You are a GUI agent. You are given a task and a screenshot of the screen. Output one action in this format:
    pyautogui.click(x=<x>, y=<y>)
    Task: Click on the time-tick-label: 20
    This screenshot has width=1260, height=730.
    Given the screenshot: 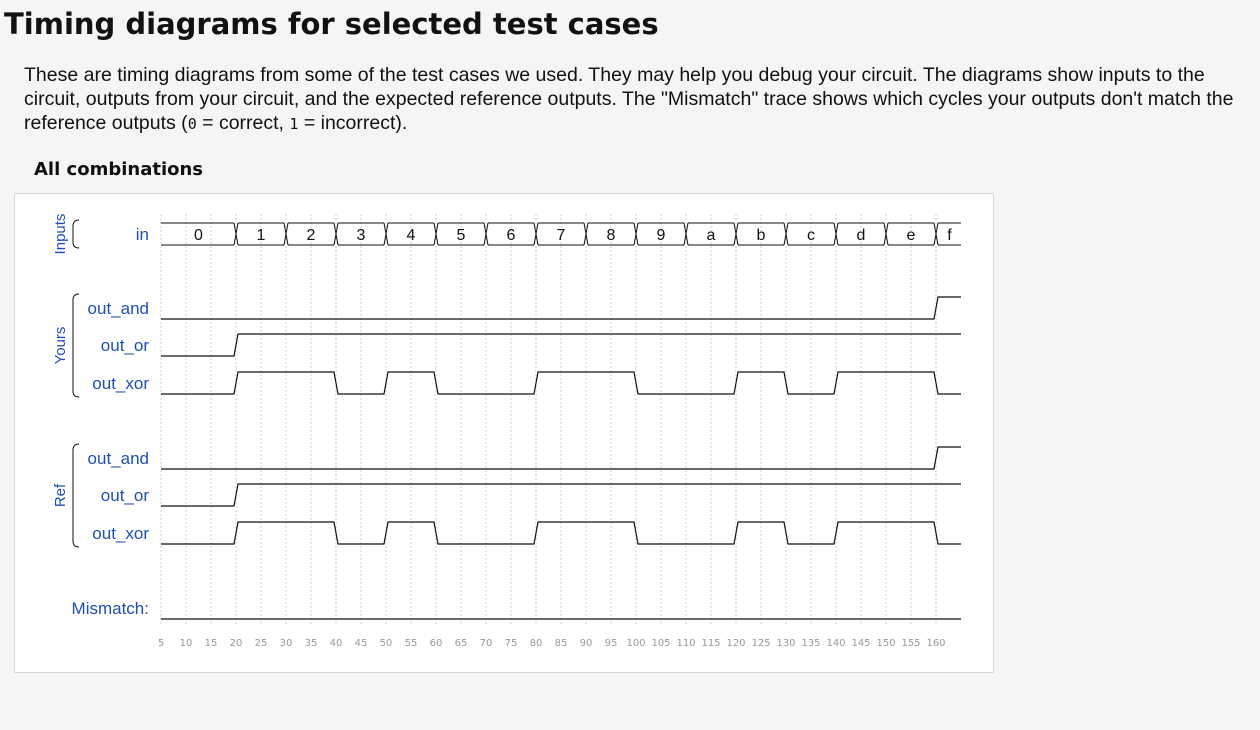 What is the action you would take?
    pyautogui.click(x=236, y=643)
    